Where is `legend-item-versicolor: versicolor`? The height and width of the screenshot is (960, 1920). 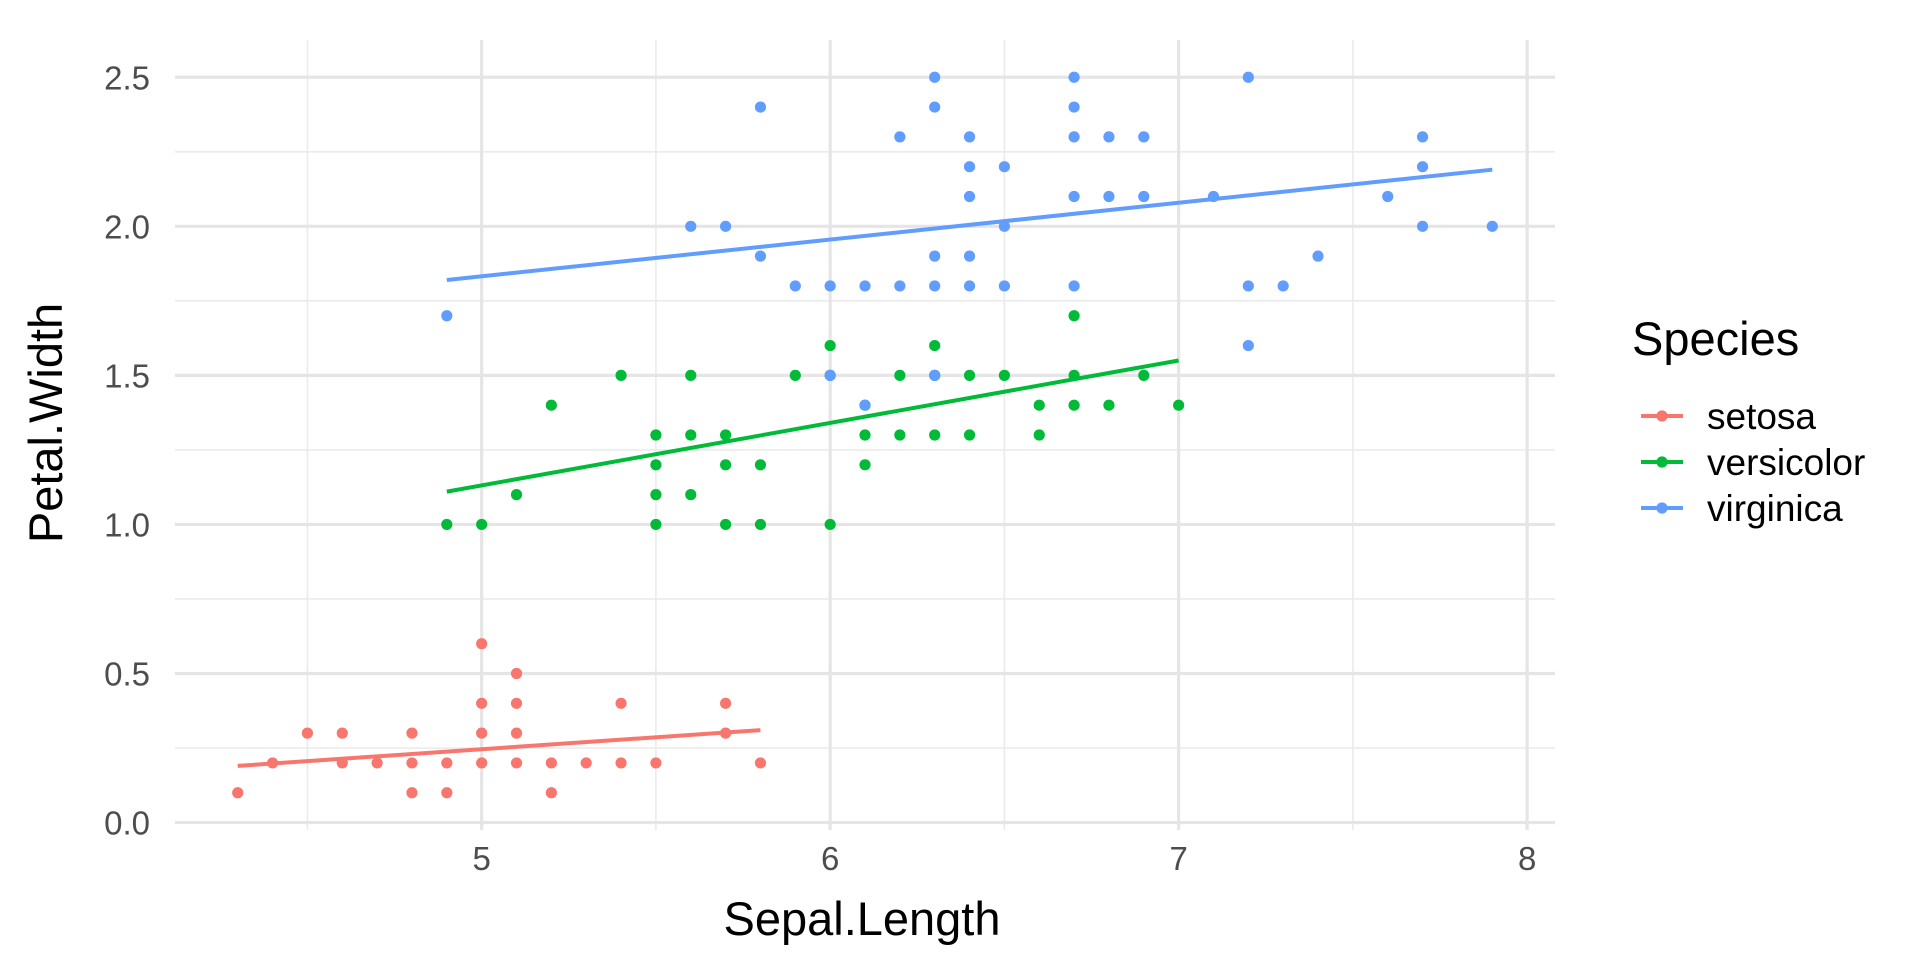 legend-item-versicolor: versicolor is located at coordinates (1753, 462).